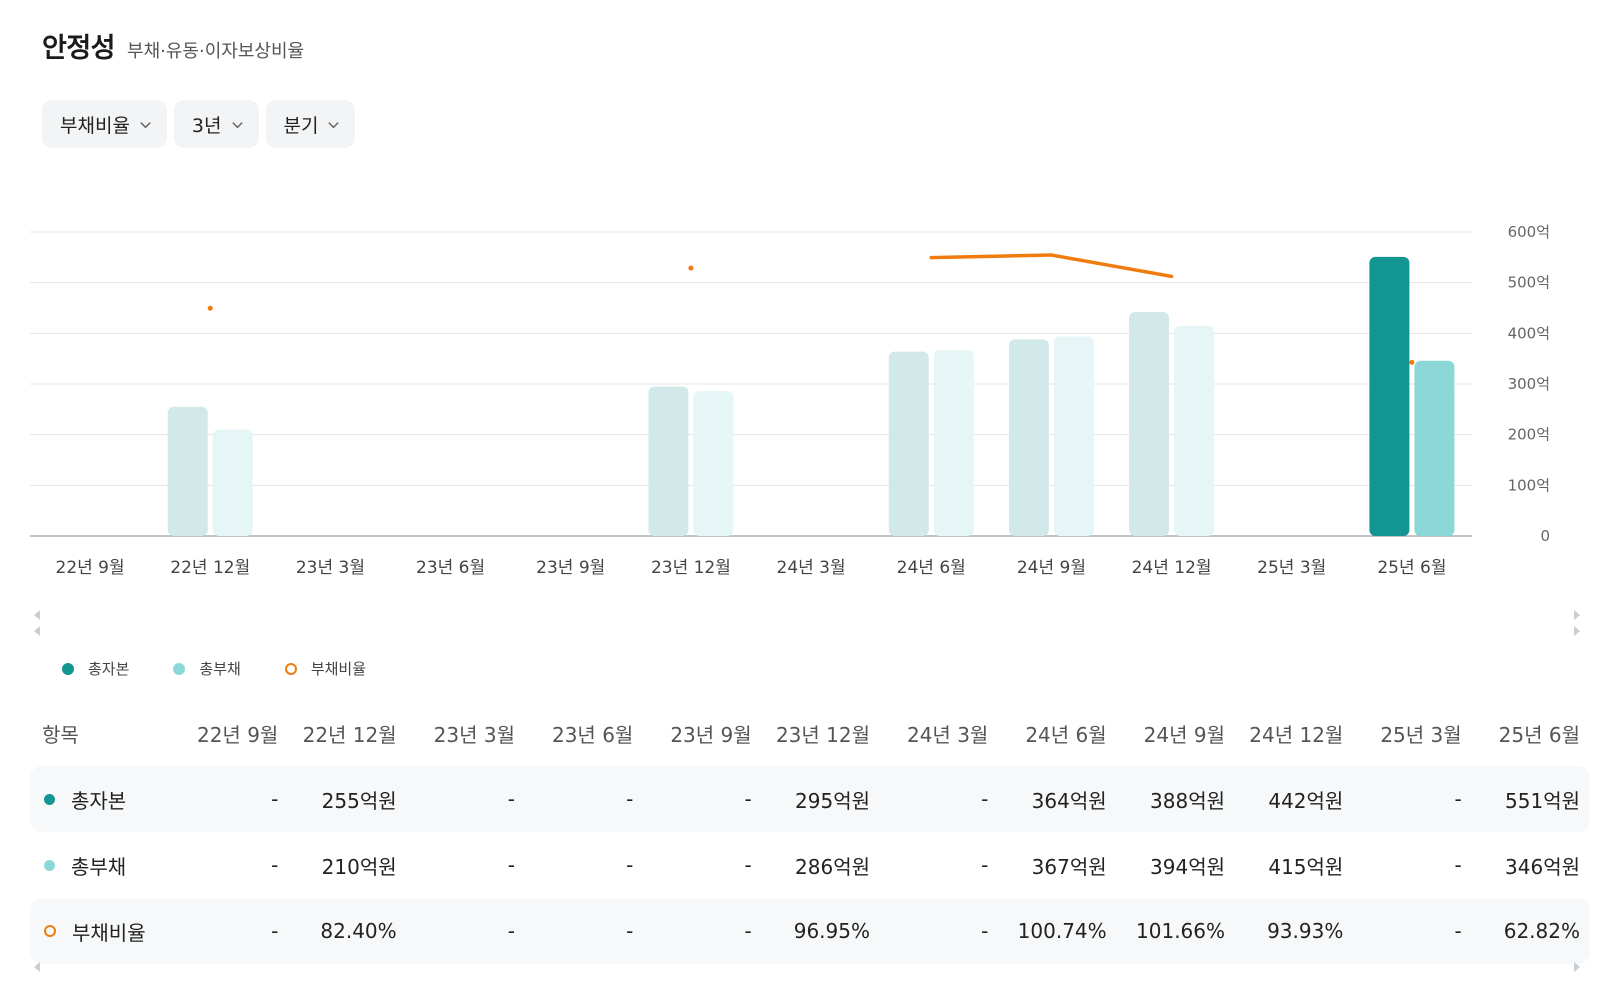 The height and width of the screenshot is (1004, 1613). Describe the element at coordinates (811, 568) in the screenshot. I see `x-tick-label: 24년 3월` at that location.